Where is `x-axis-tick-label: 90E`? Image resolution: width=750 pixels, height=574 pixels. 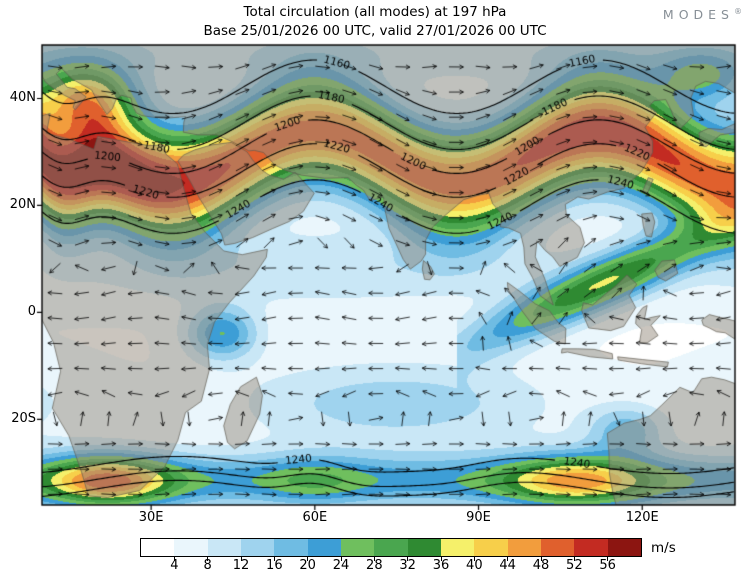 x-axis-tick-label: 90E is located at coordinates (478, 517).